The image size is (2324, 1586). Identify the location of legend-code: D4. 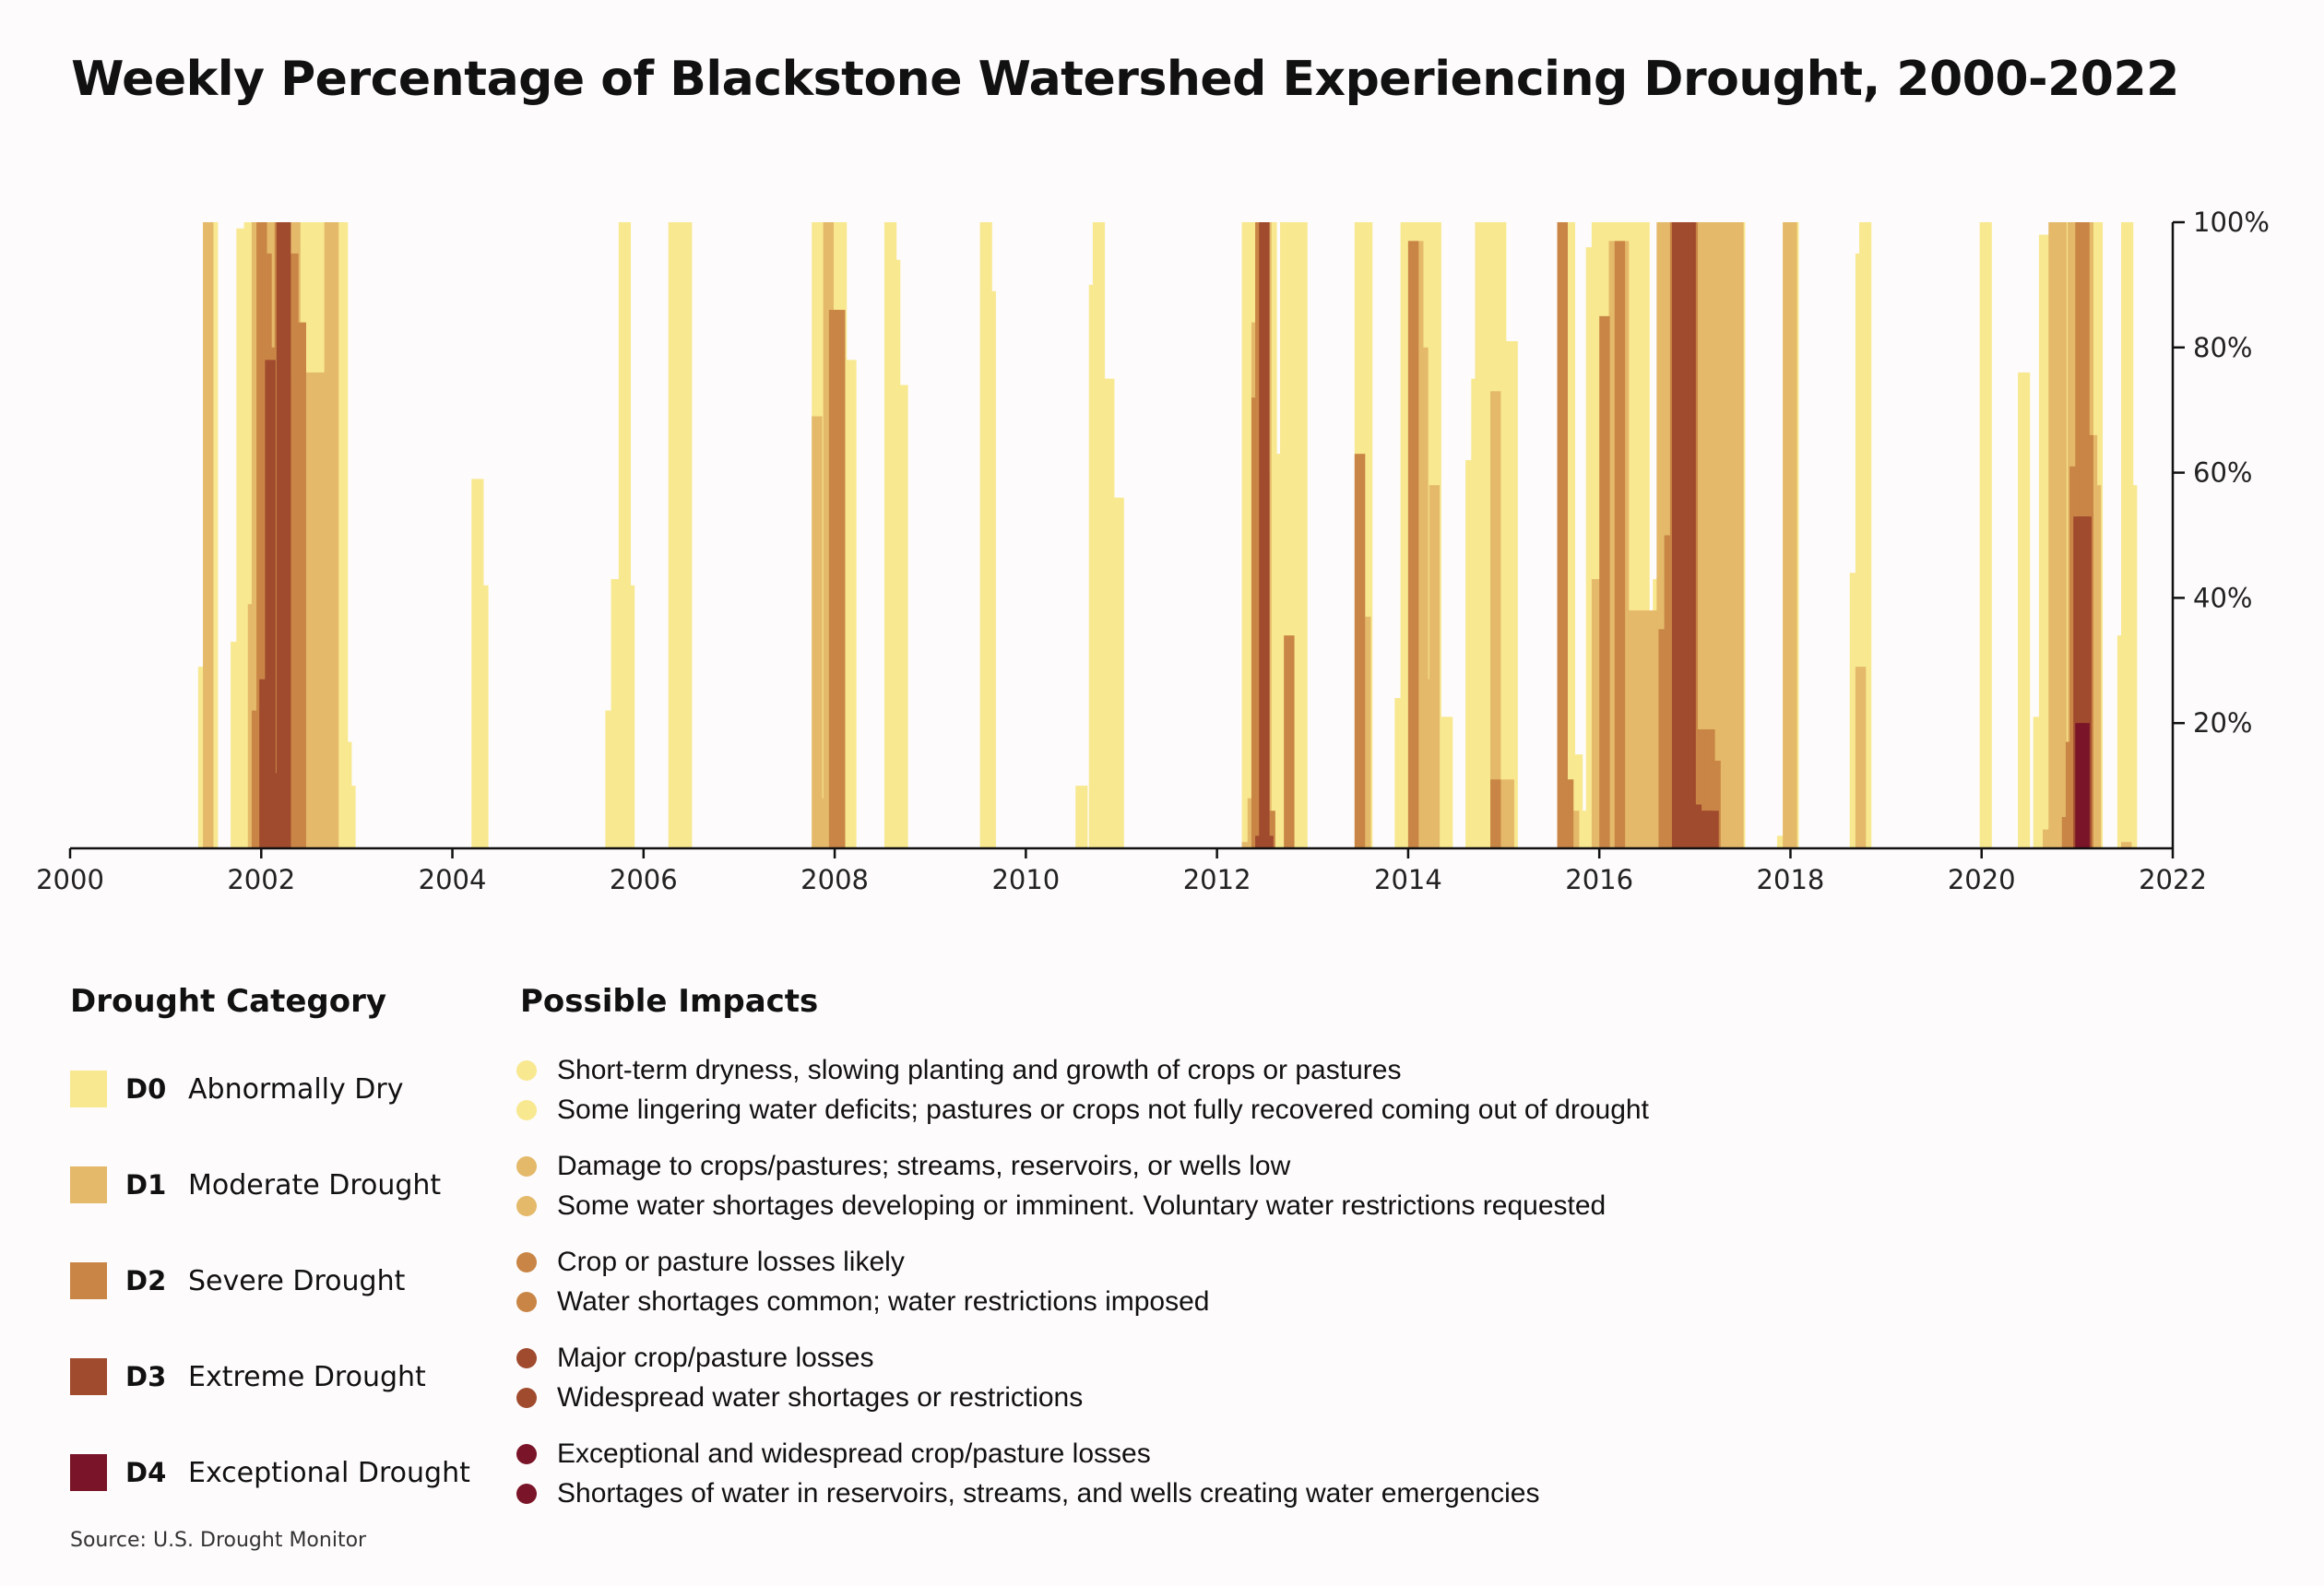
(146, 1472).